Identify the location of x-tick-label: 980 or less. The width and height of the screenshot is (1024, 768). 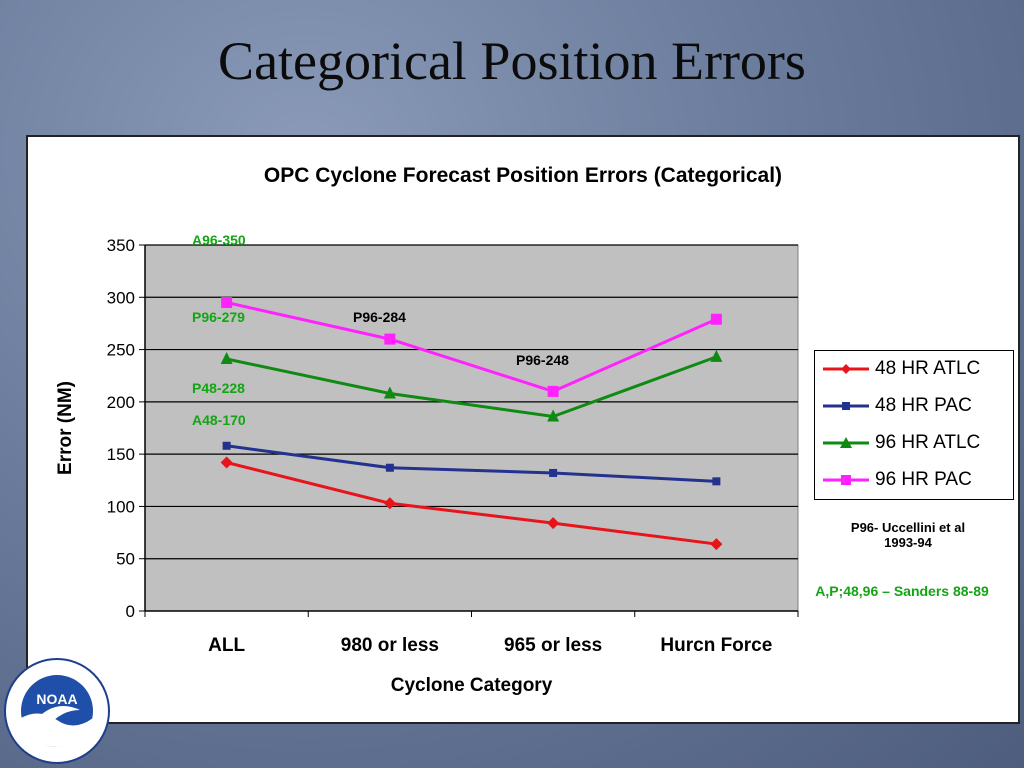
(390, 645).